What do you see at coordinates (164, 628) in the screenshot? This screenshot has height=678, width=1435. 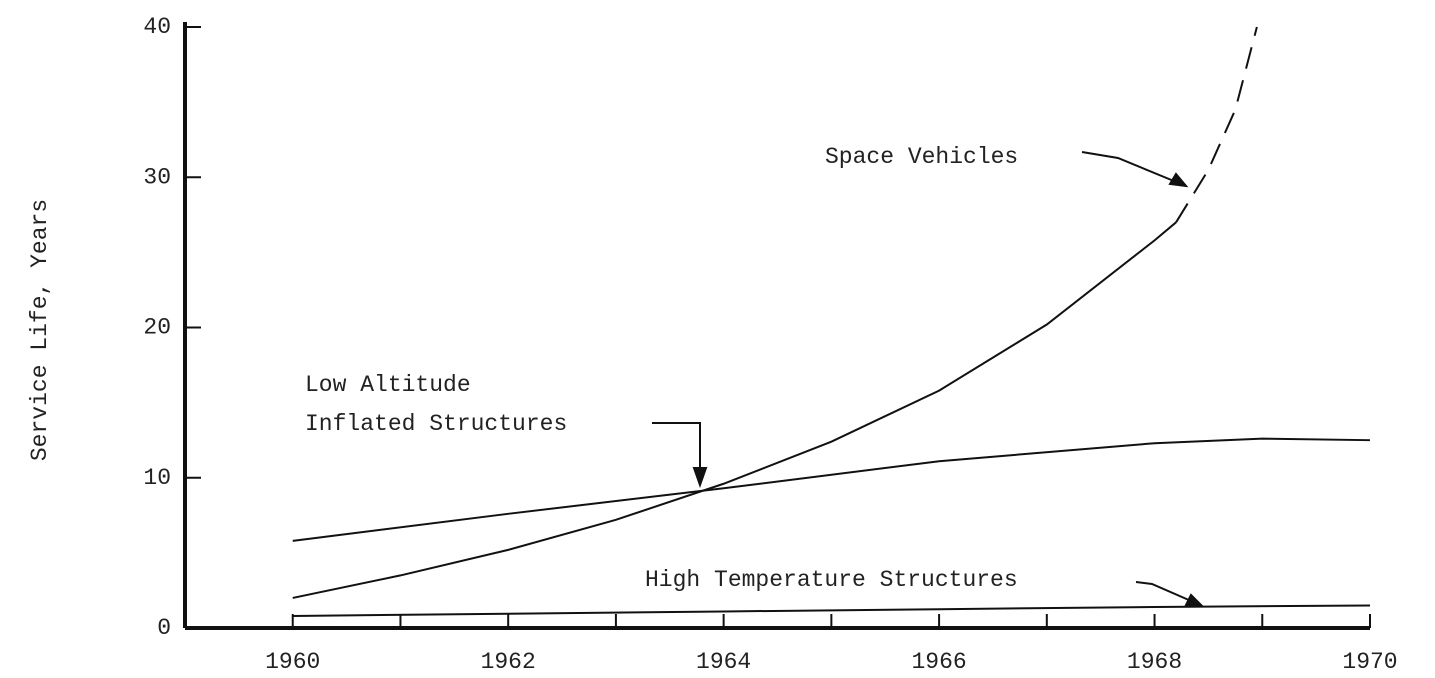 I see `y-tick-label: 0` at bounding box center [164, 628].